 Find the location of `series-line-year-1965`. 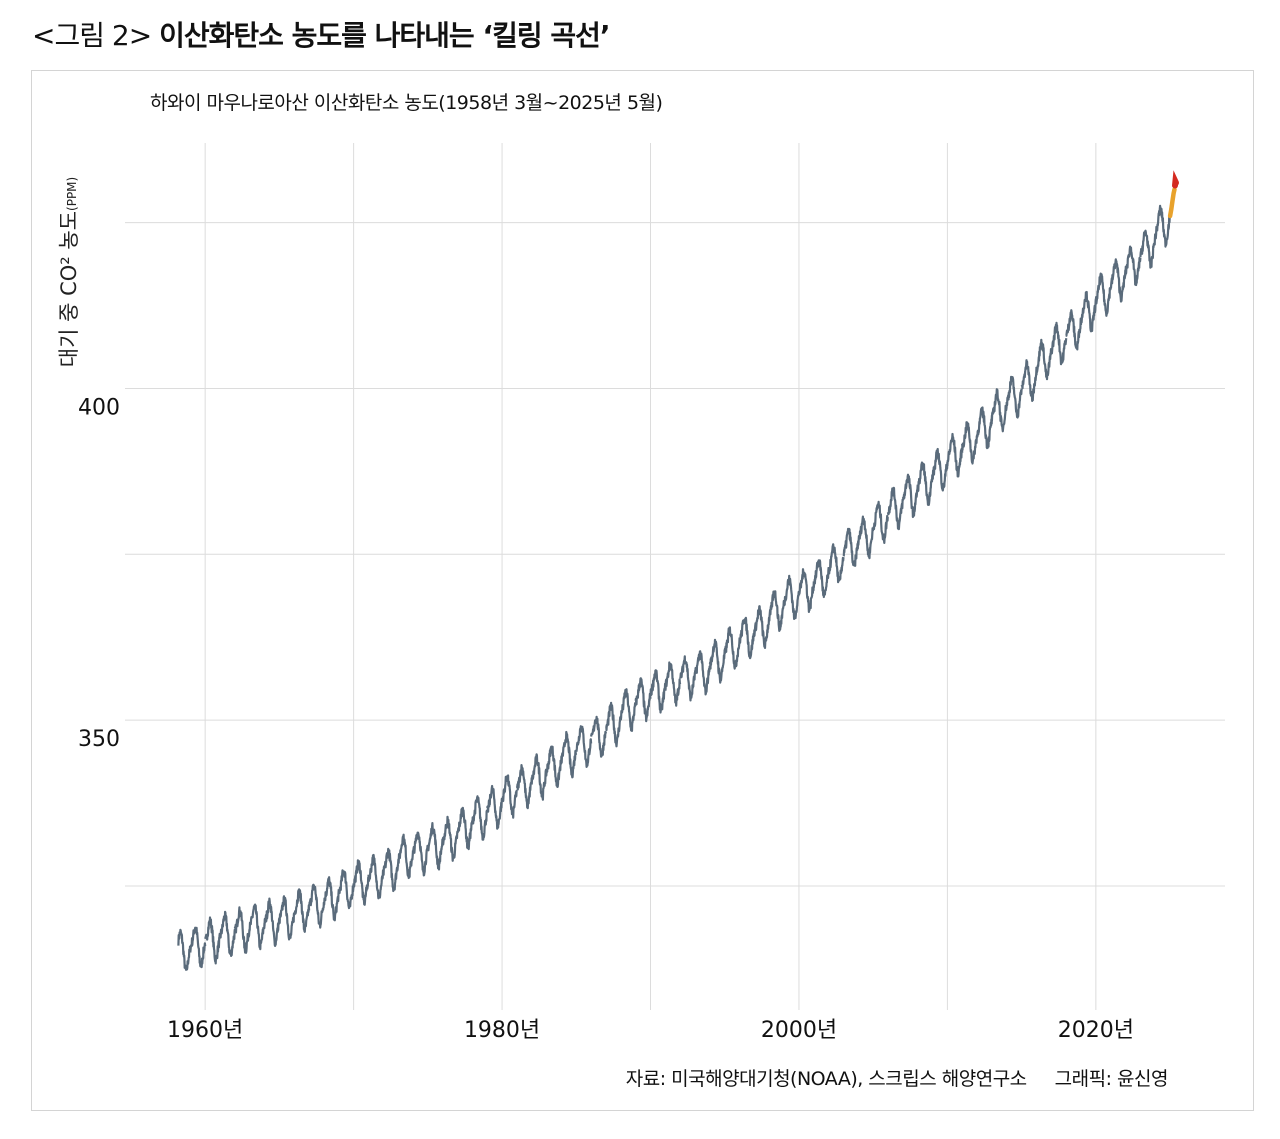

series-line-year-1965 is located at coordinates (287, 918).